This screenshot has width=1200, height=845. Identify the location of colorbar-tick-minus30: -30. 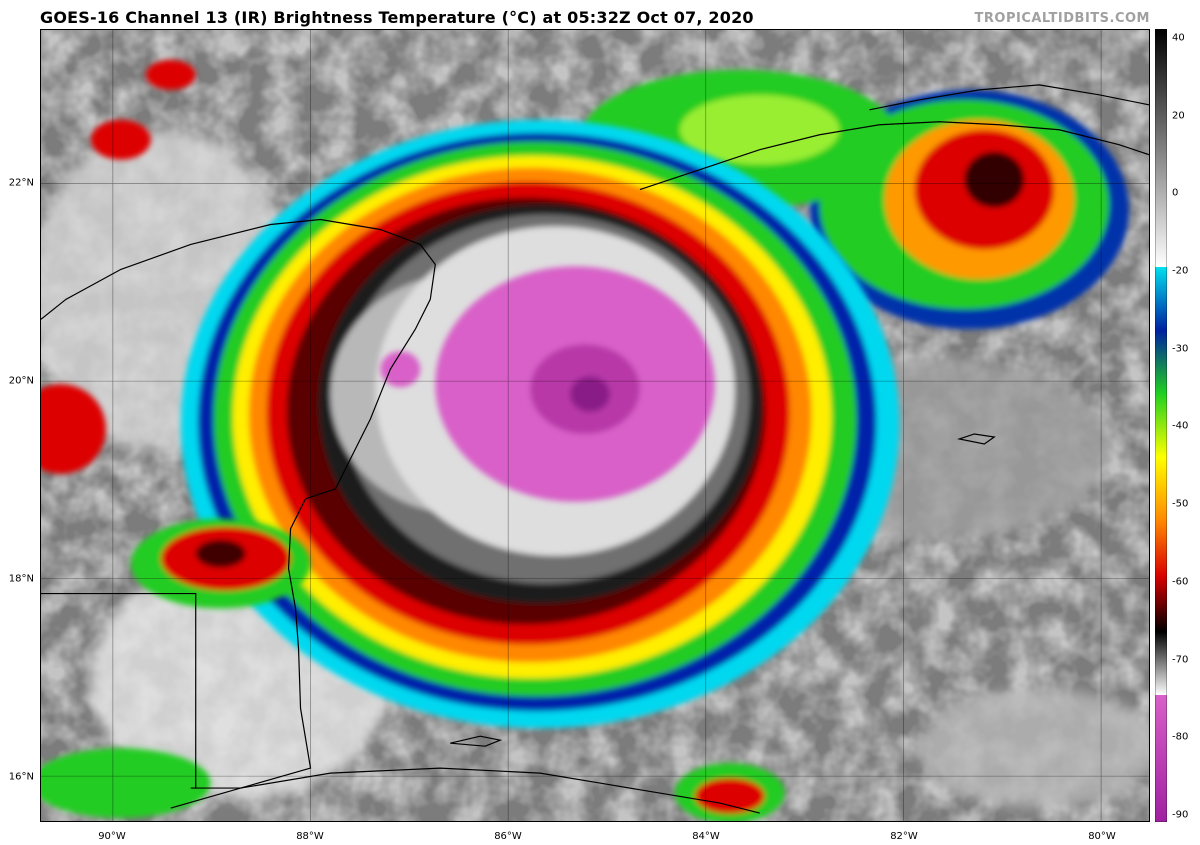
(1180, 349).